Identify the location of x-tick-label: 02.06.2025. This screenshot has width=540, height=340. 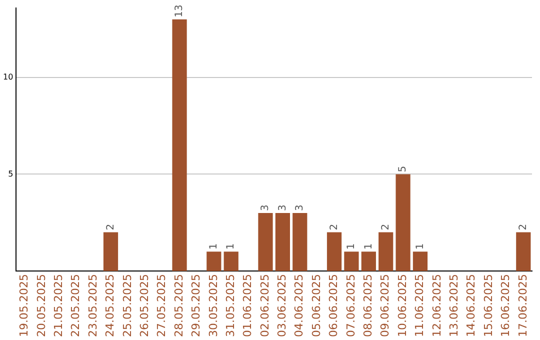
(265, 306).